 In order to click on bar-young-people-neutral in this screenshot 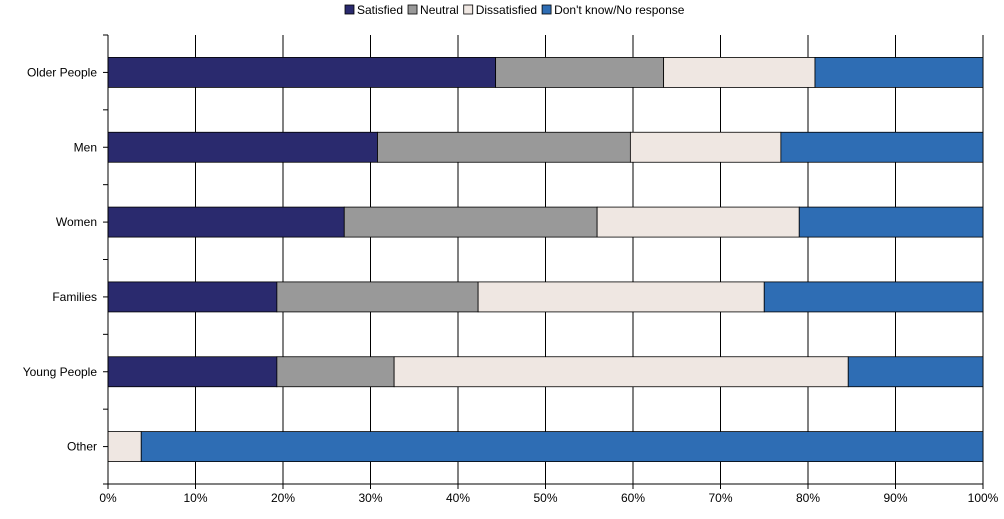, I will do `click(335, 372)`.